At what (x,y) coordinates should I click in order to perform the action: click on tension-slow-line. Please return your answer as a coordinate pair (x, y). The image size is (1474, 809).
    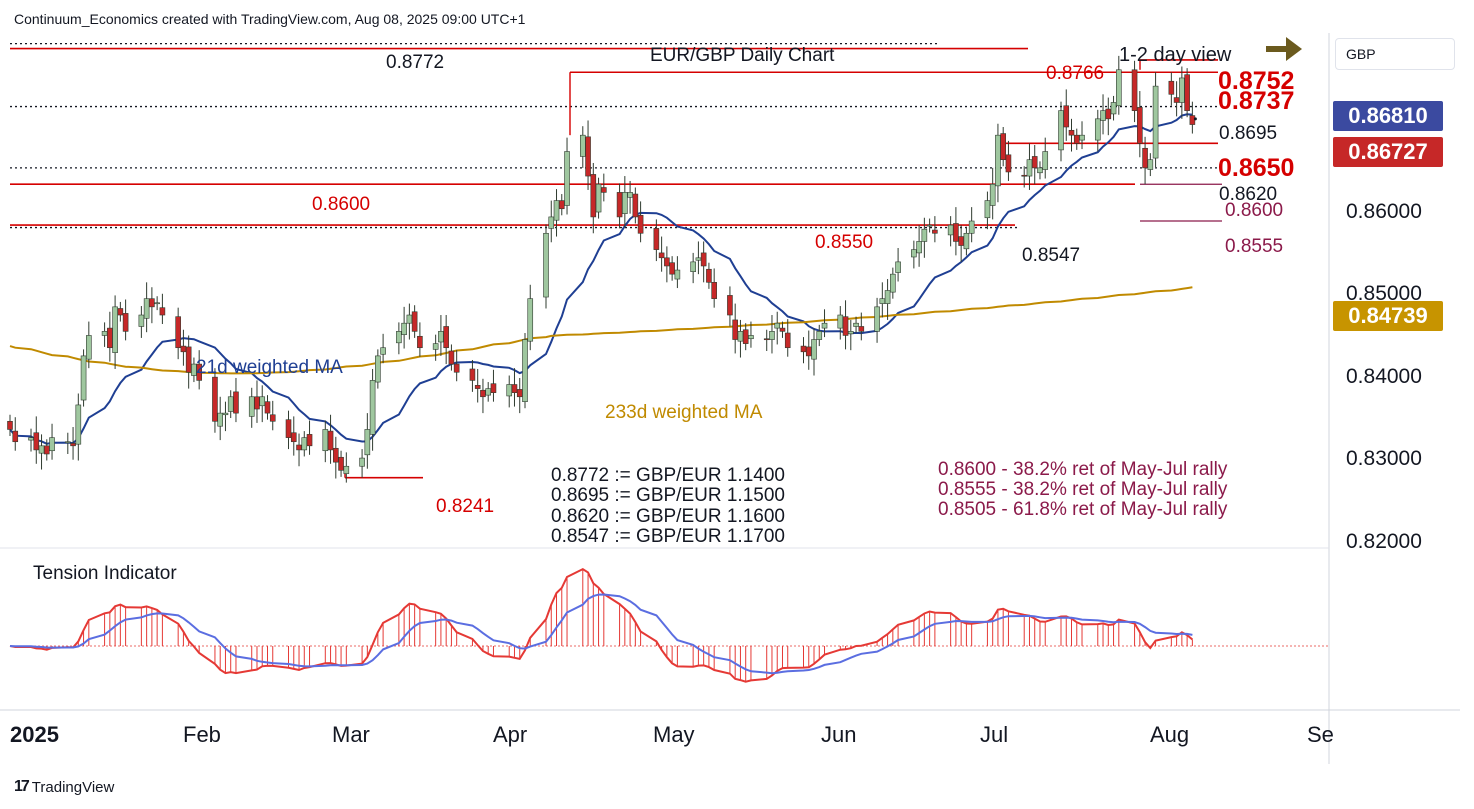
    Looking at the image, I should click on (601, 634).